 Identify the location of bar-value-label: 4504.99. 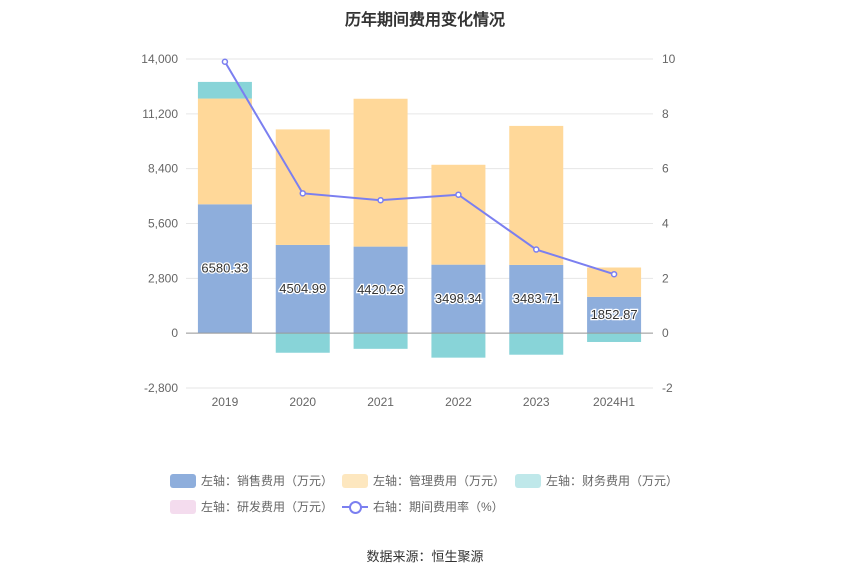
(302, 288).